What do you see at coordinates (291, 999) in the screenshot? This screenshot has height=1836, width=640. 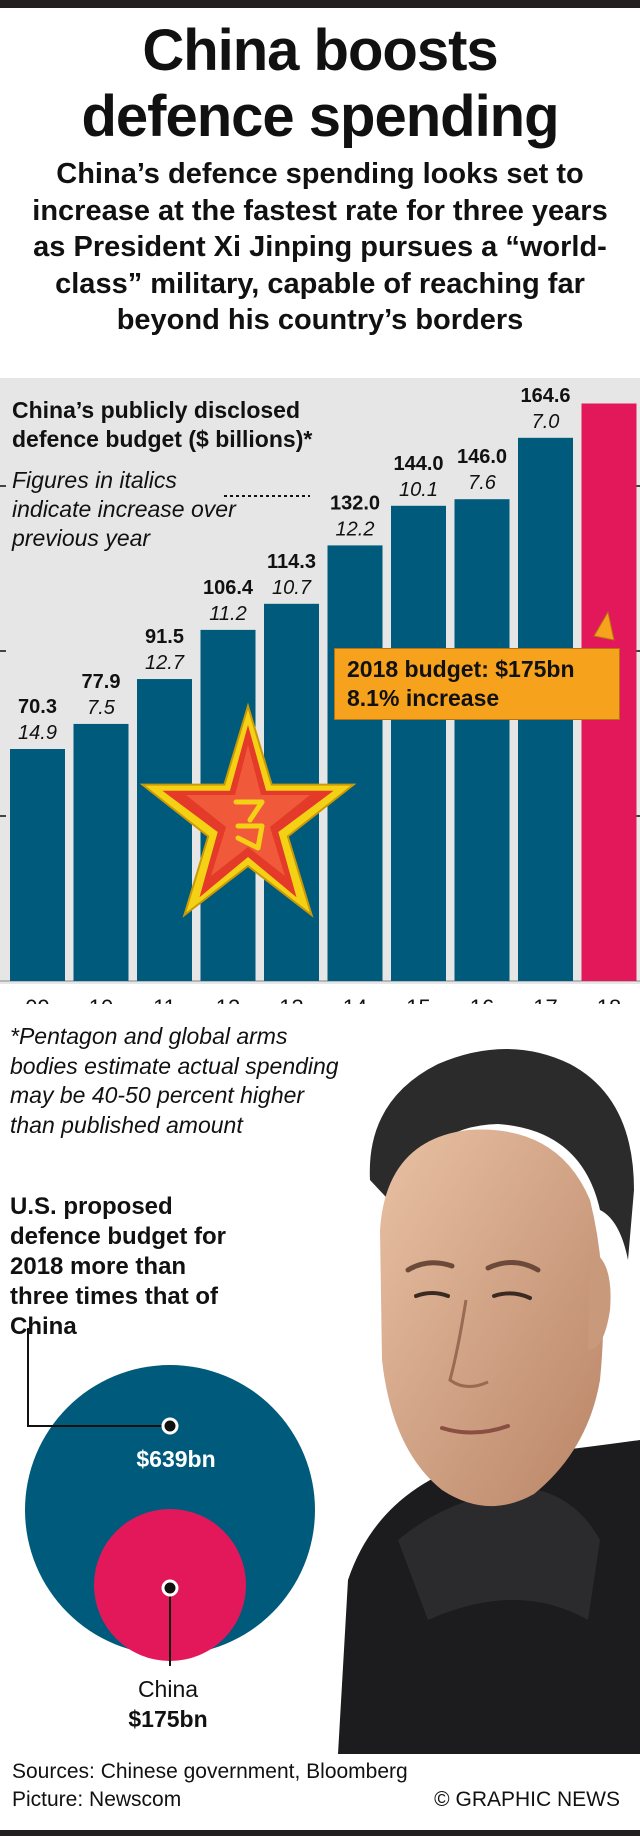 I see `x-tick-label-13: 13` at bounding box center [291, 999].